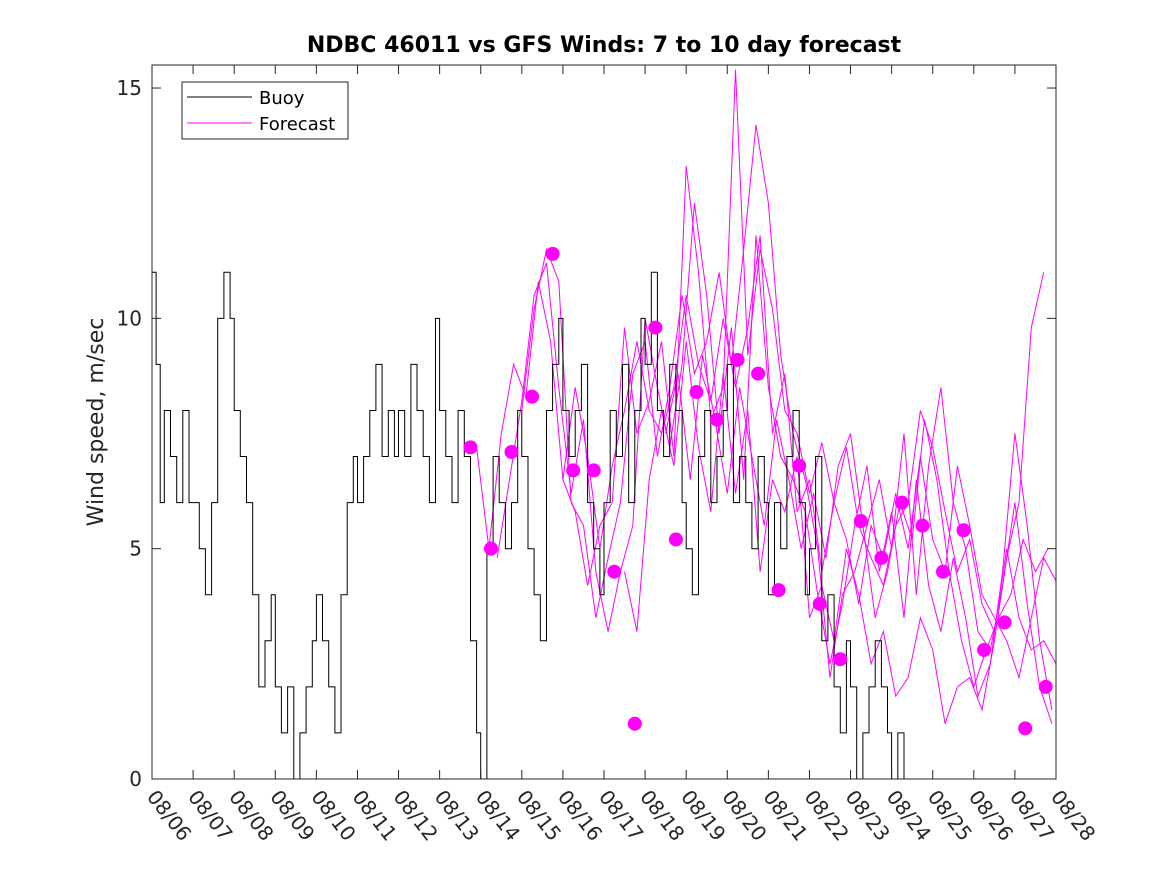  I want to click on legend-forecast-label: Forecast, so click(297, 124).